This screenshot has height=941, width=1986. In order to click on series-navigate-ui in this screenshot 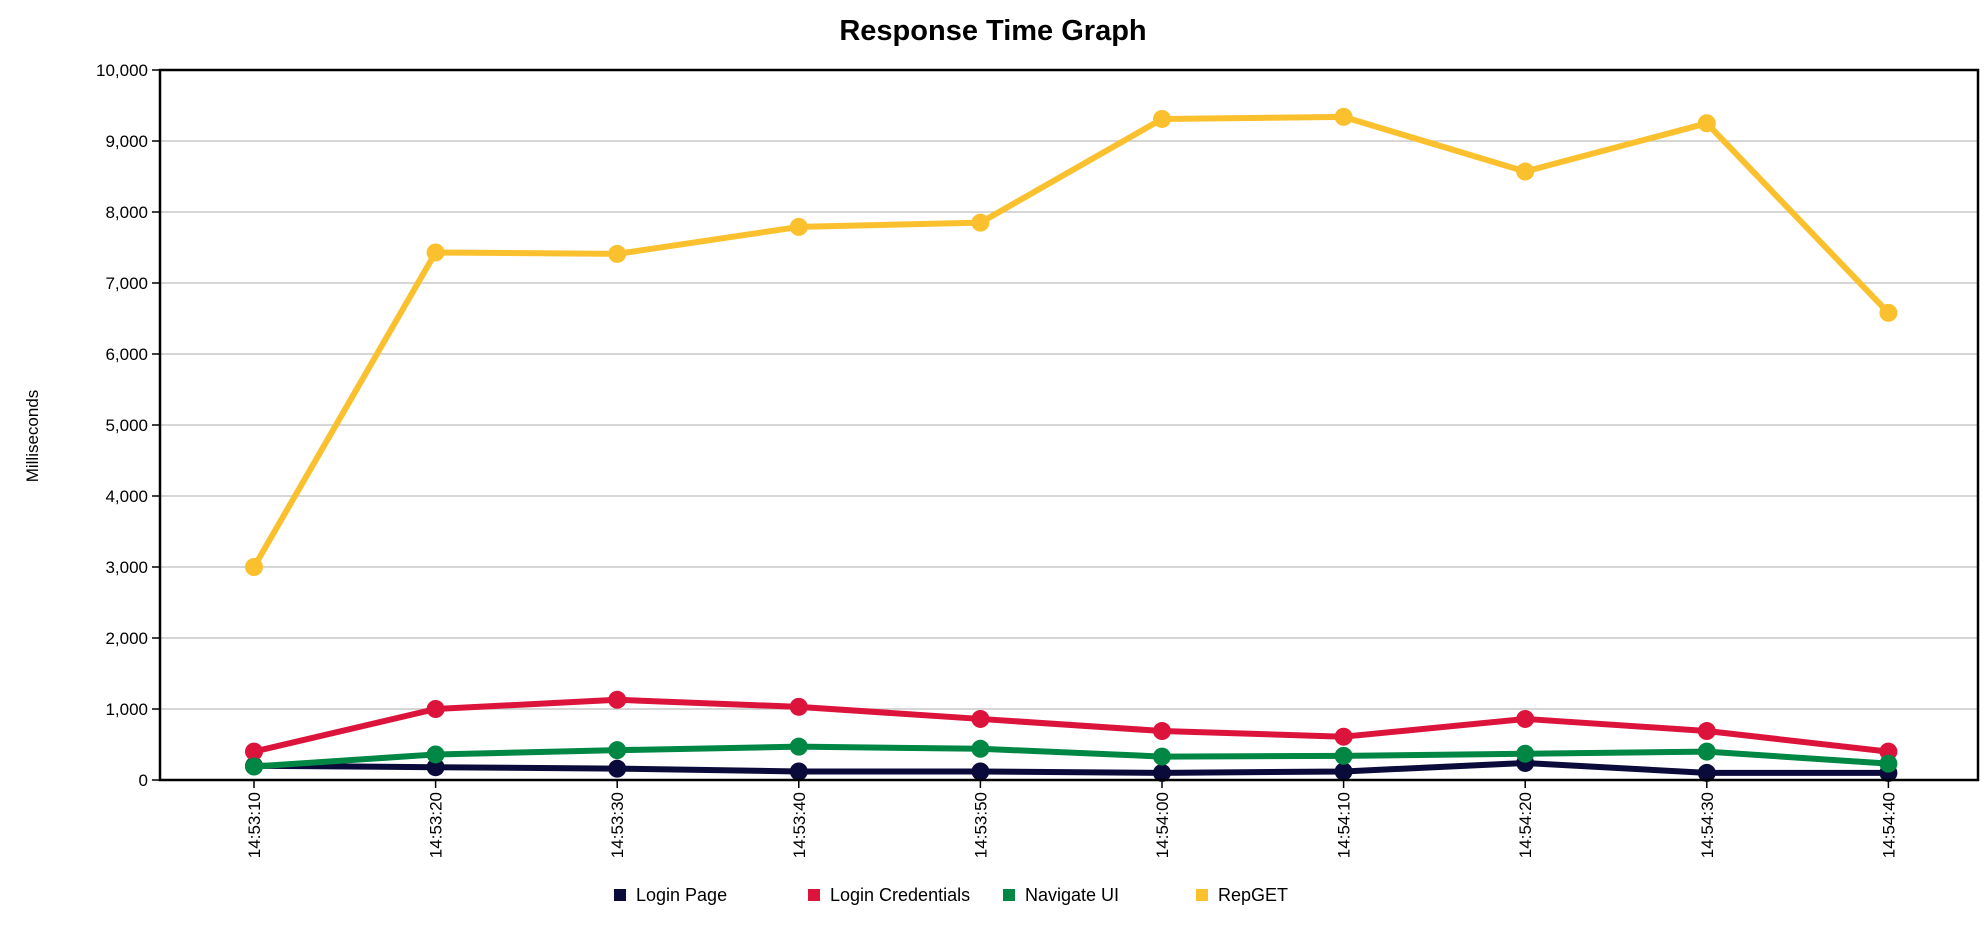, I will do `click(1071, 756)`.